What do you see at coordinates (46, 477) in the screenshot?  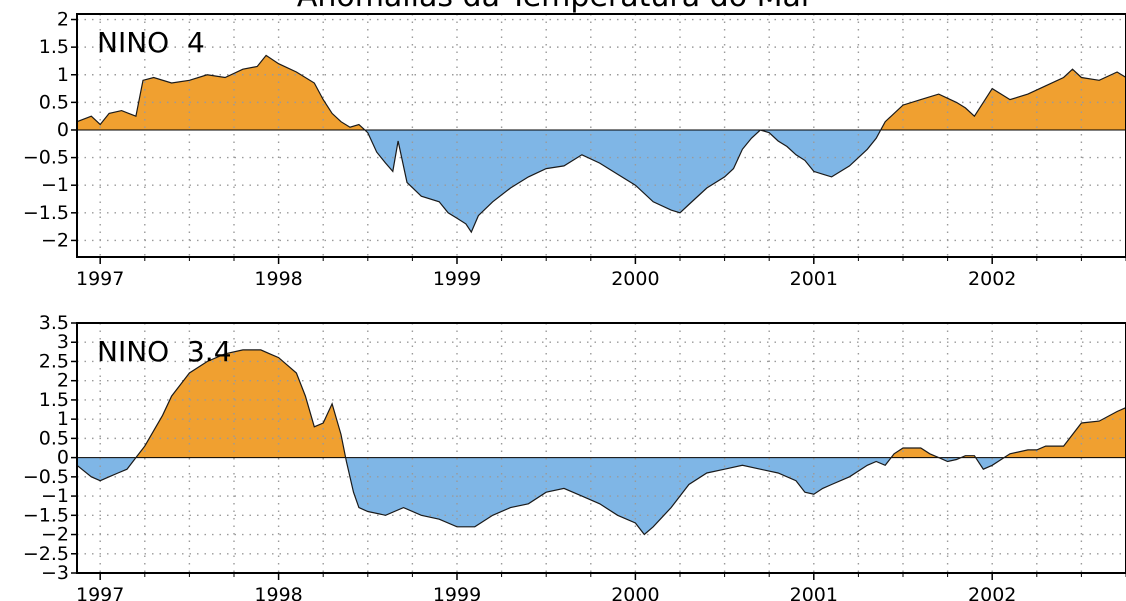 I see `nino34-y-tick-label: −0.5` at bounding box center [46, 477].